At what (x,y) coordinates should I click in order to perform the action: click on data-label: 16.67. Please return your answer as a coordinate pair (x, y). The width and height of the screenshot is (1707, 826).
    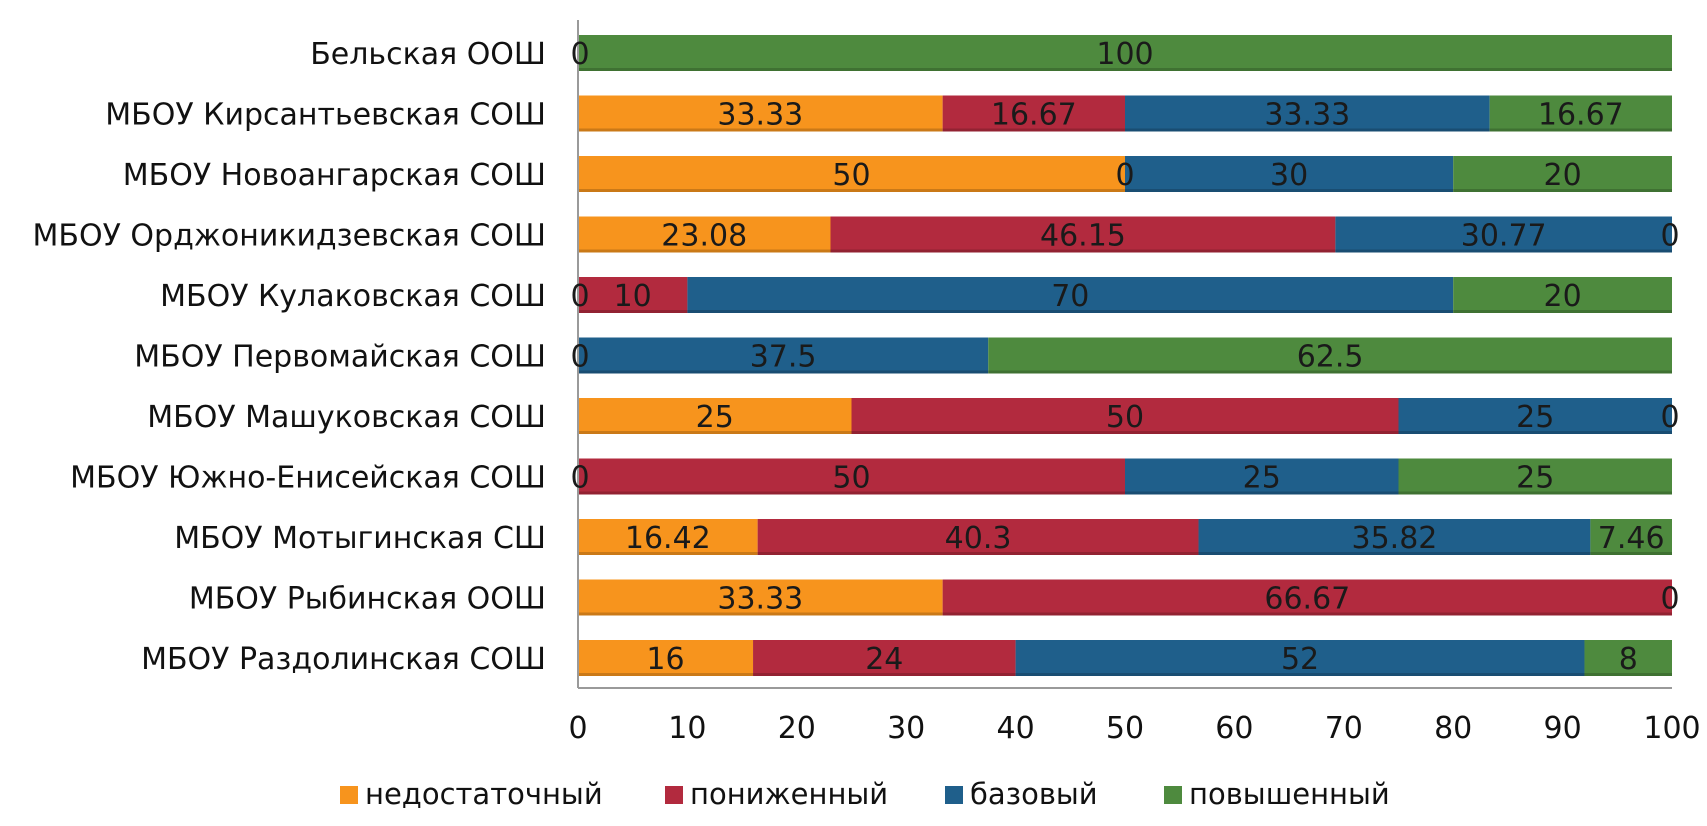
    Looking at the image, I should click on (1581, 115).